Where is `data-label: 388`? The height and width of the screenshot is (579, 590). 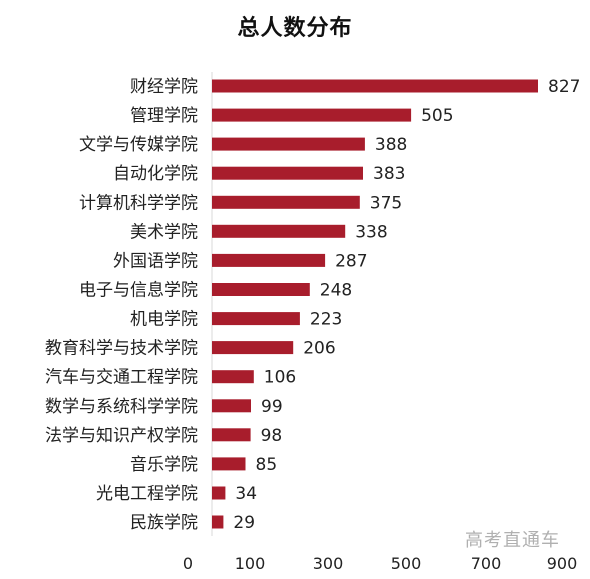
data-label: 388 is located at coordinates (391, 145).